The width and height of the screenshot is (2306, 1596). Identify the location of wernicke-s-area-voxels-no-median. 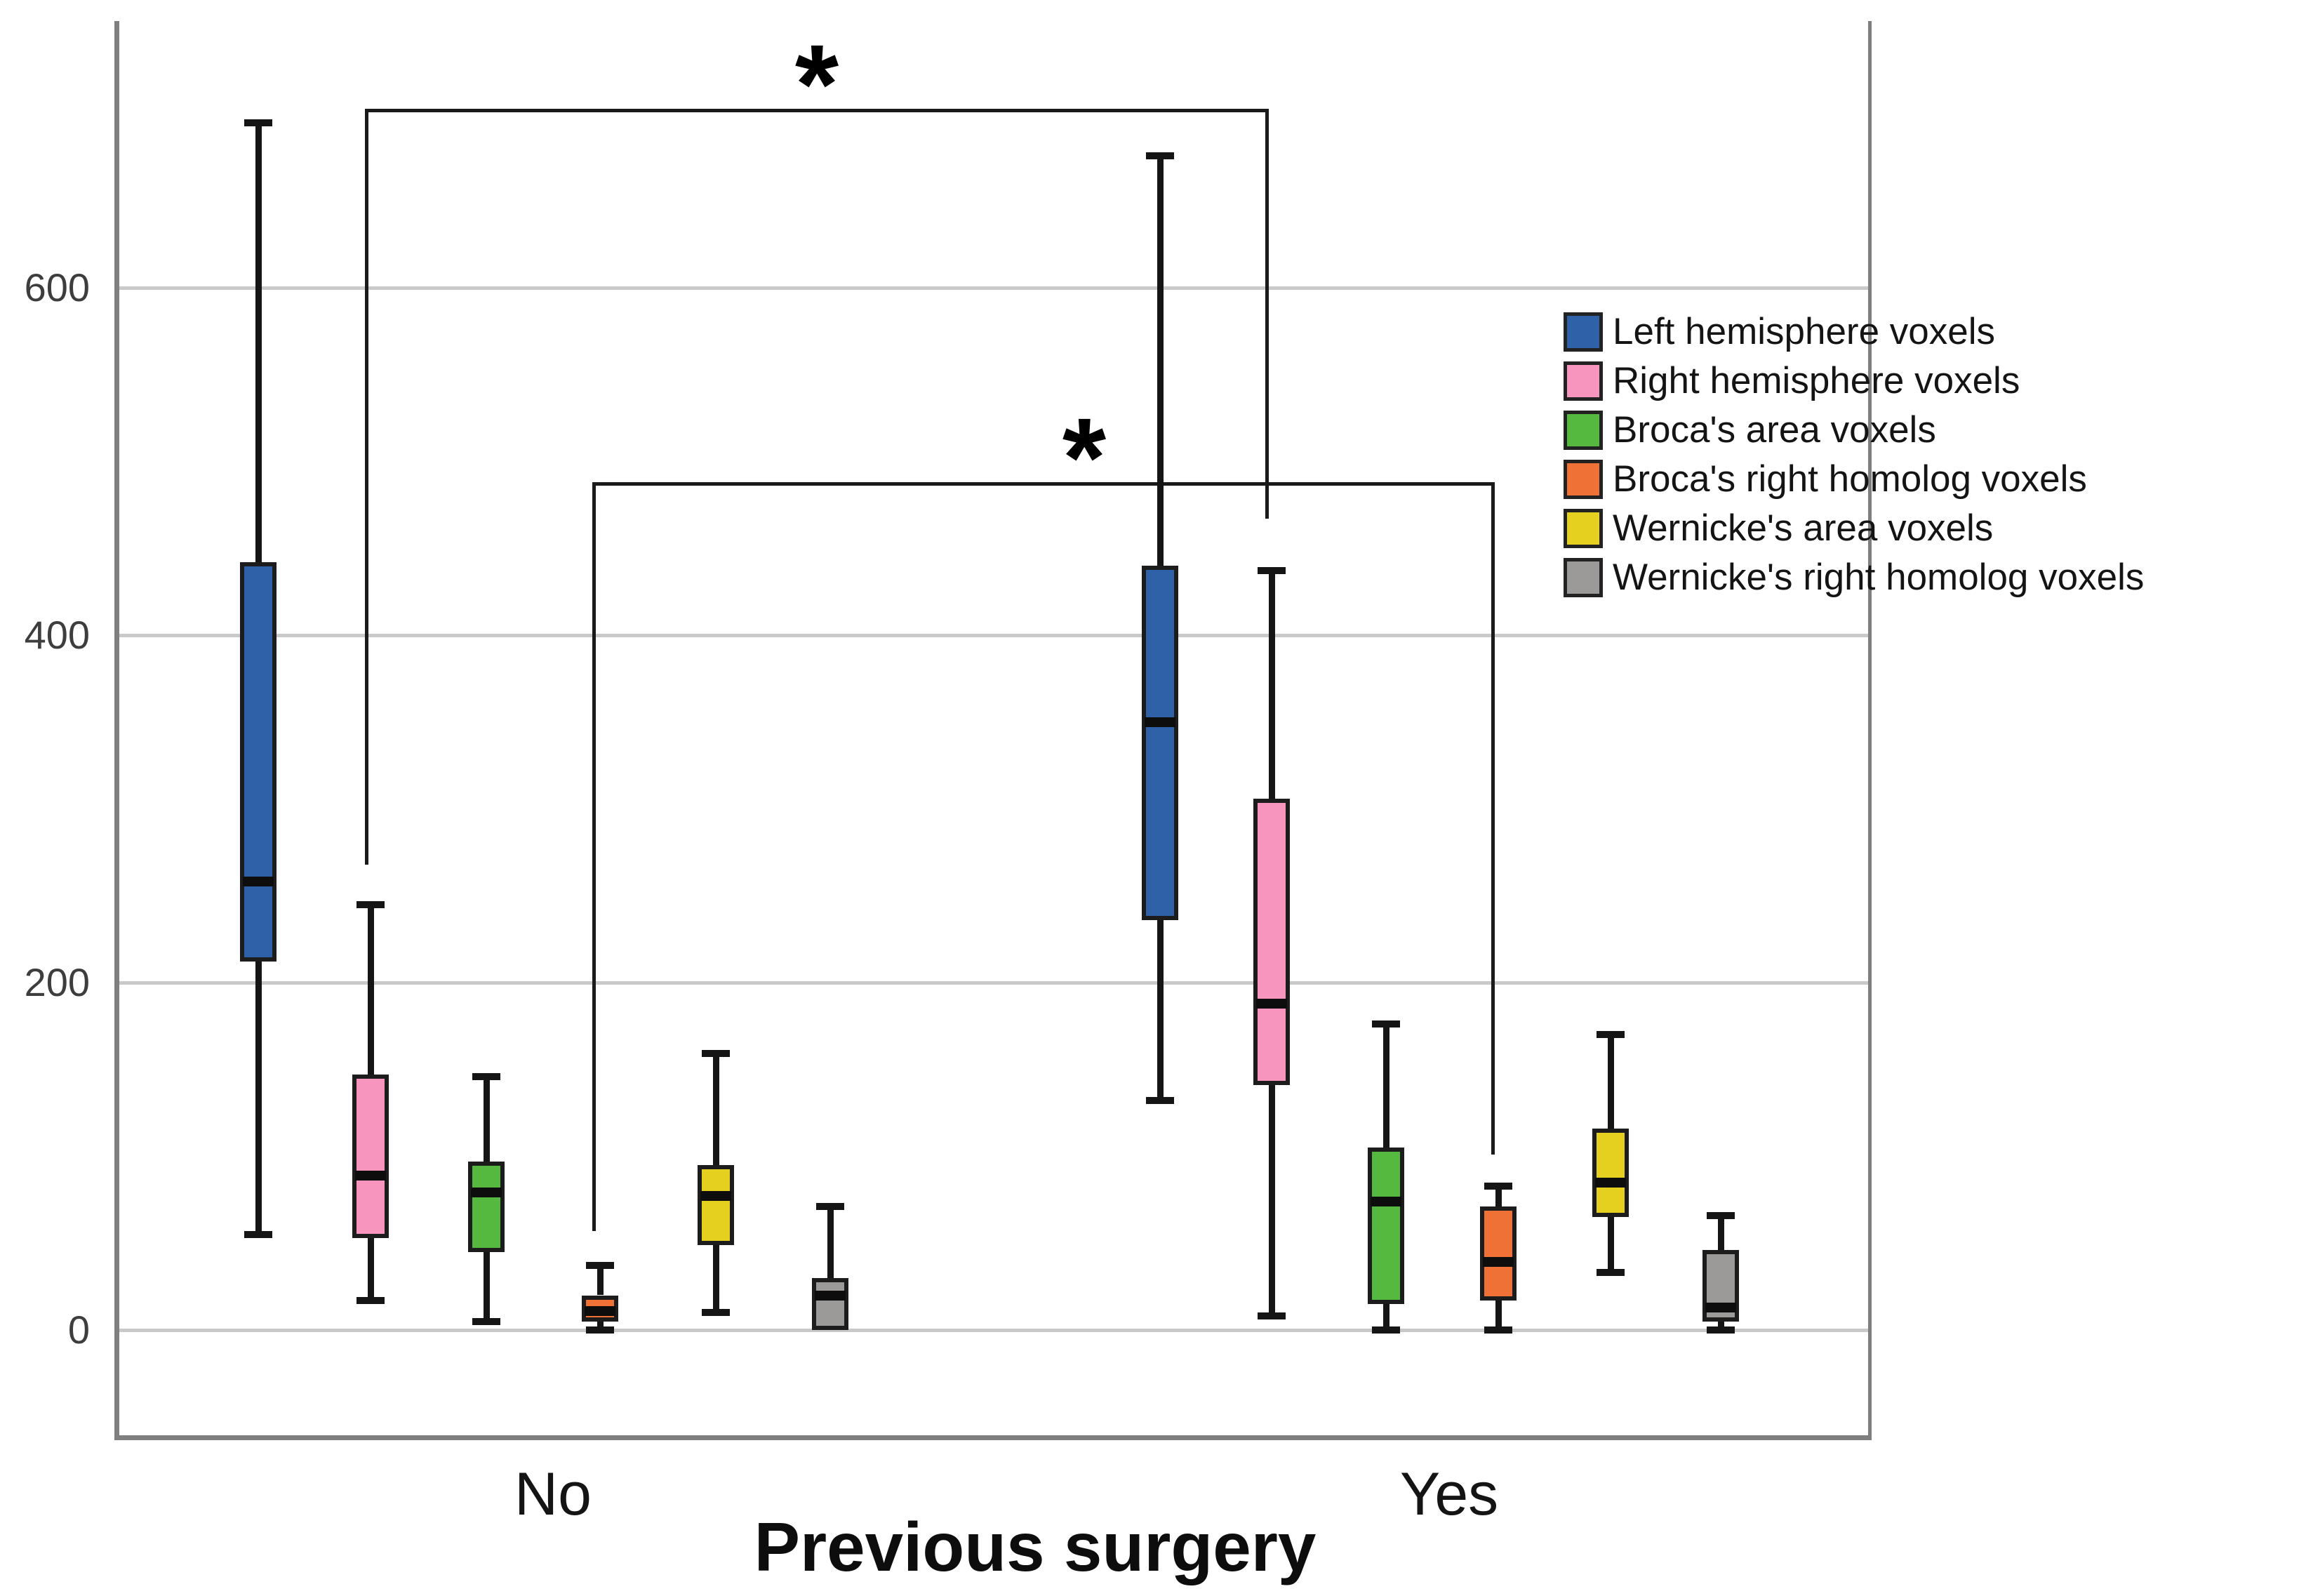
(715, 1196).